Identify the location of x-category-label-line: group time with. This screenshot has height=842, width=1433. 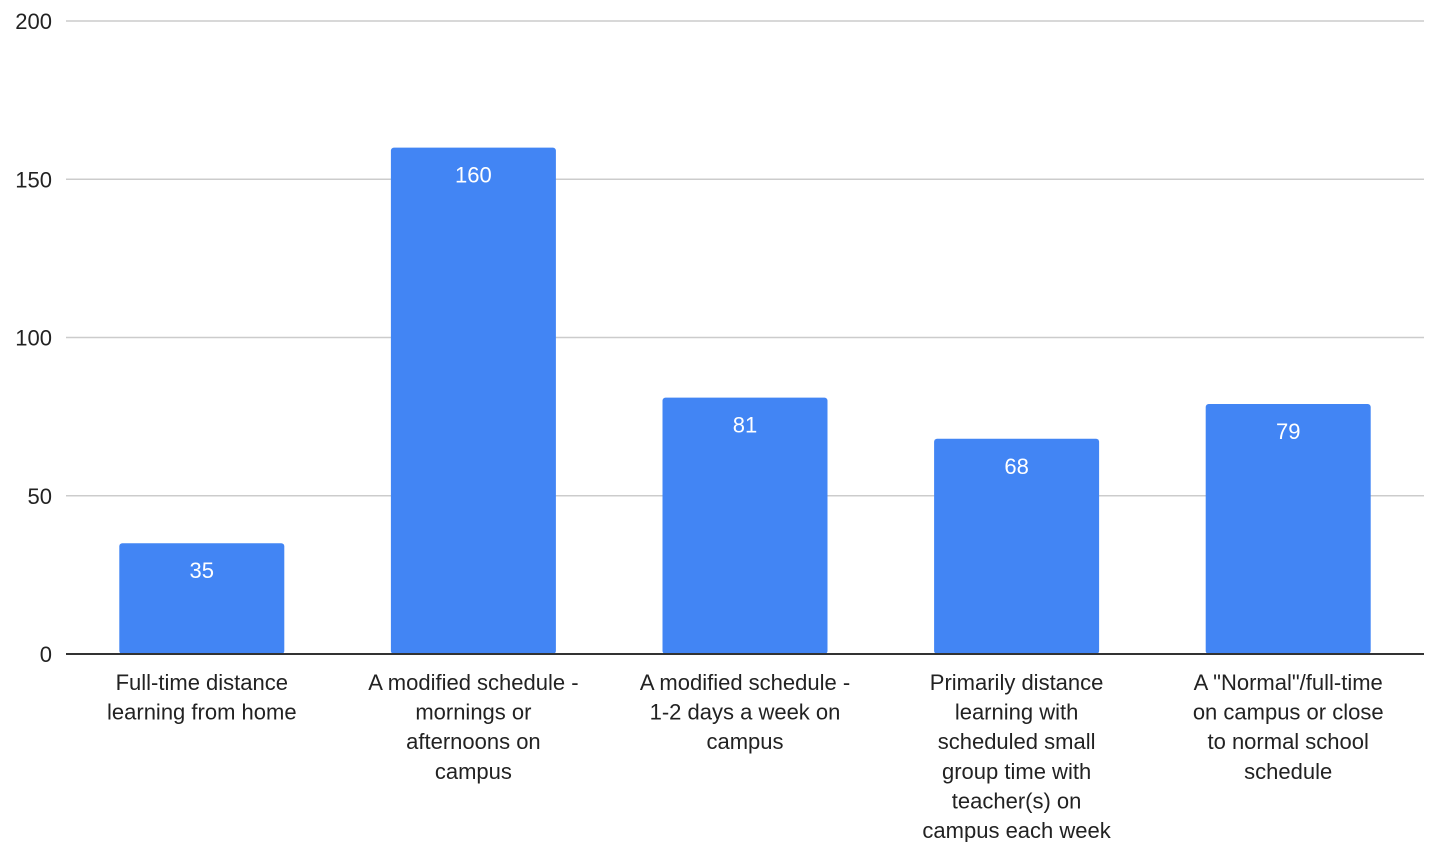
(1016, 771).